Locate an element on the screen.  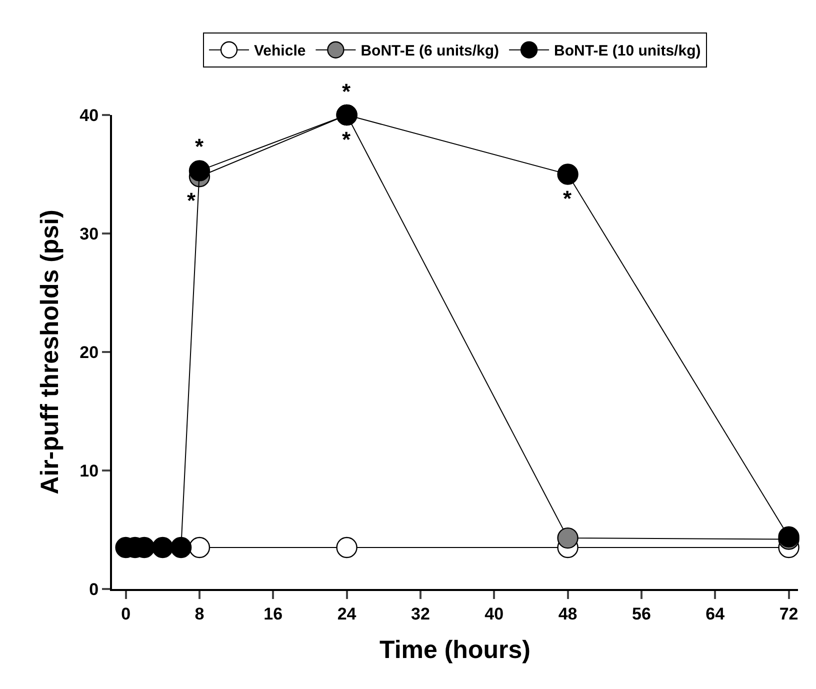
x-tick-label: 56 is located at coordinates (641, 614).